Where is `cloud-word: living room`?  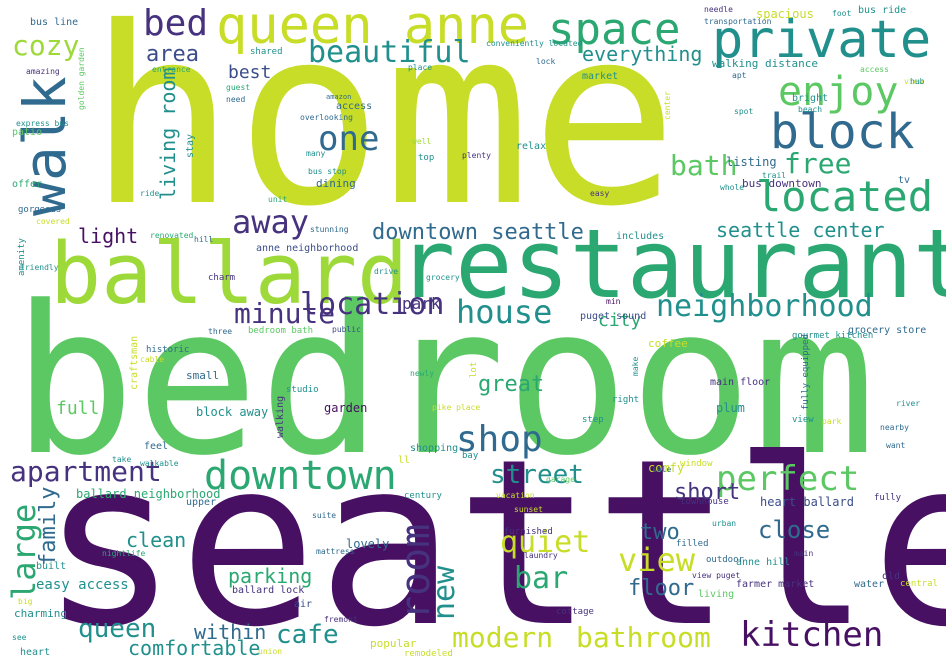 cloud-word: living room is located at coordinates (168, 133).